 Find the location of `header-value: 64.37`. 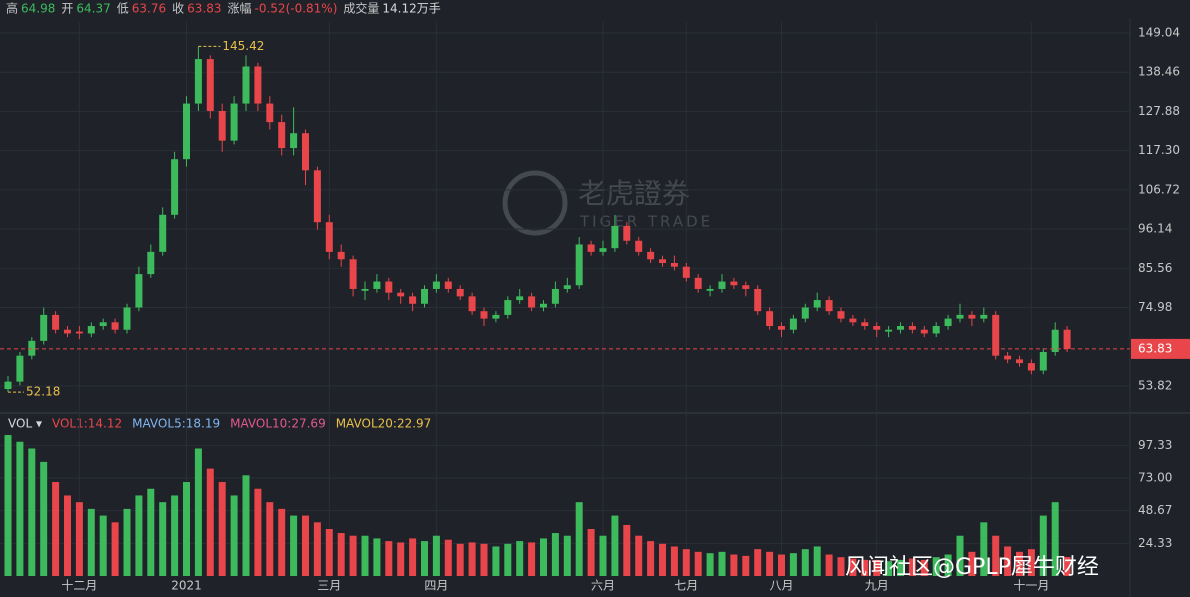

header-value: 64.37 is located at coordinates (93, 9).